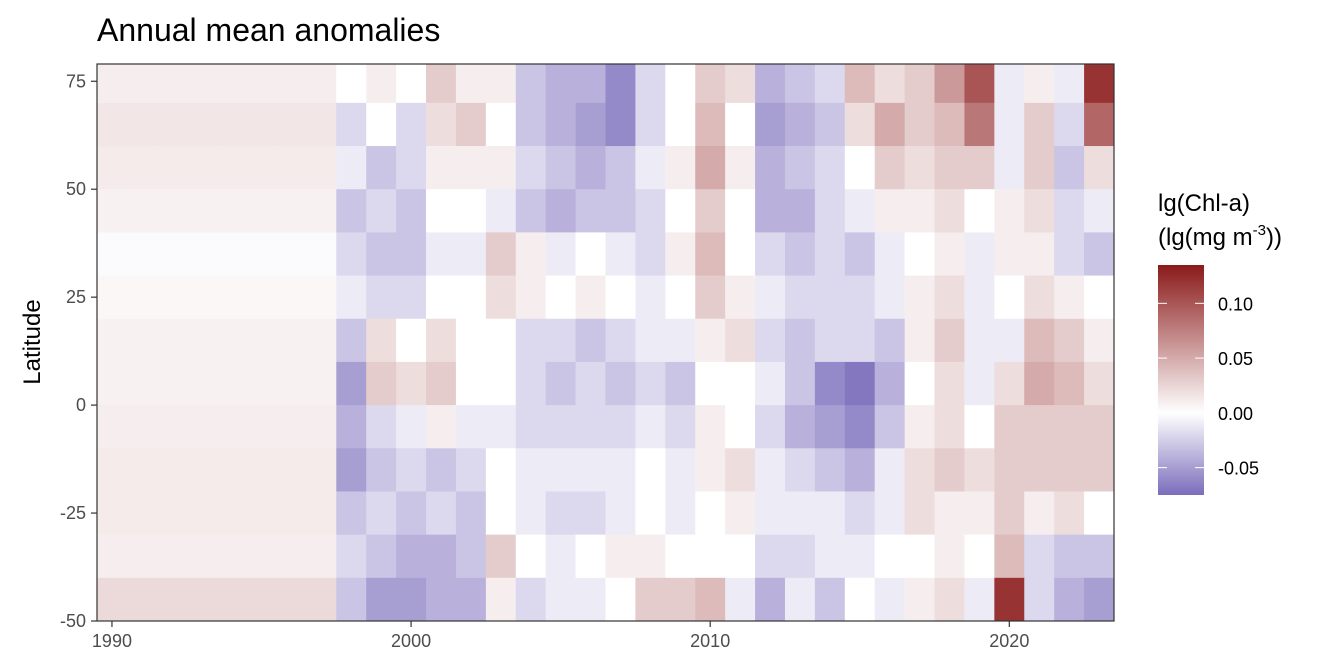 This screenshot has width=1344, height=672. Describe the element at coordinates (1259, 230) in the screenshot. I see `colorbar-title-exponent: -3` at that location.